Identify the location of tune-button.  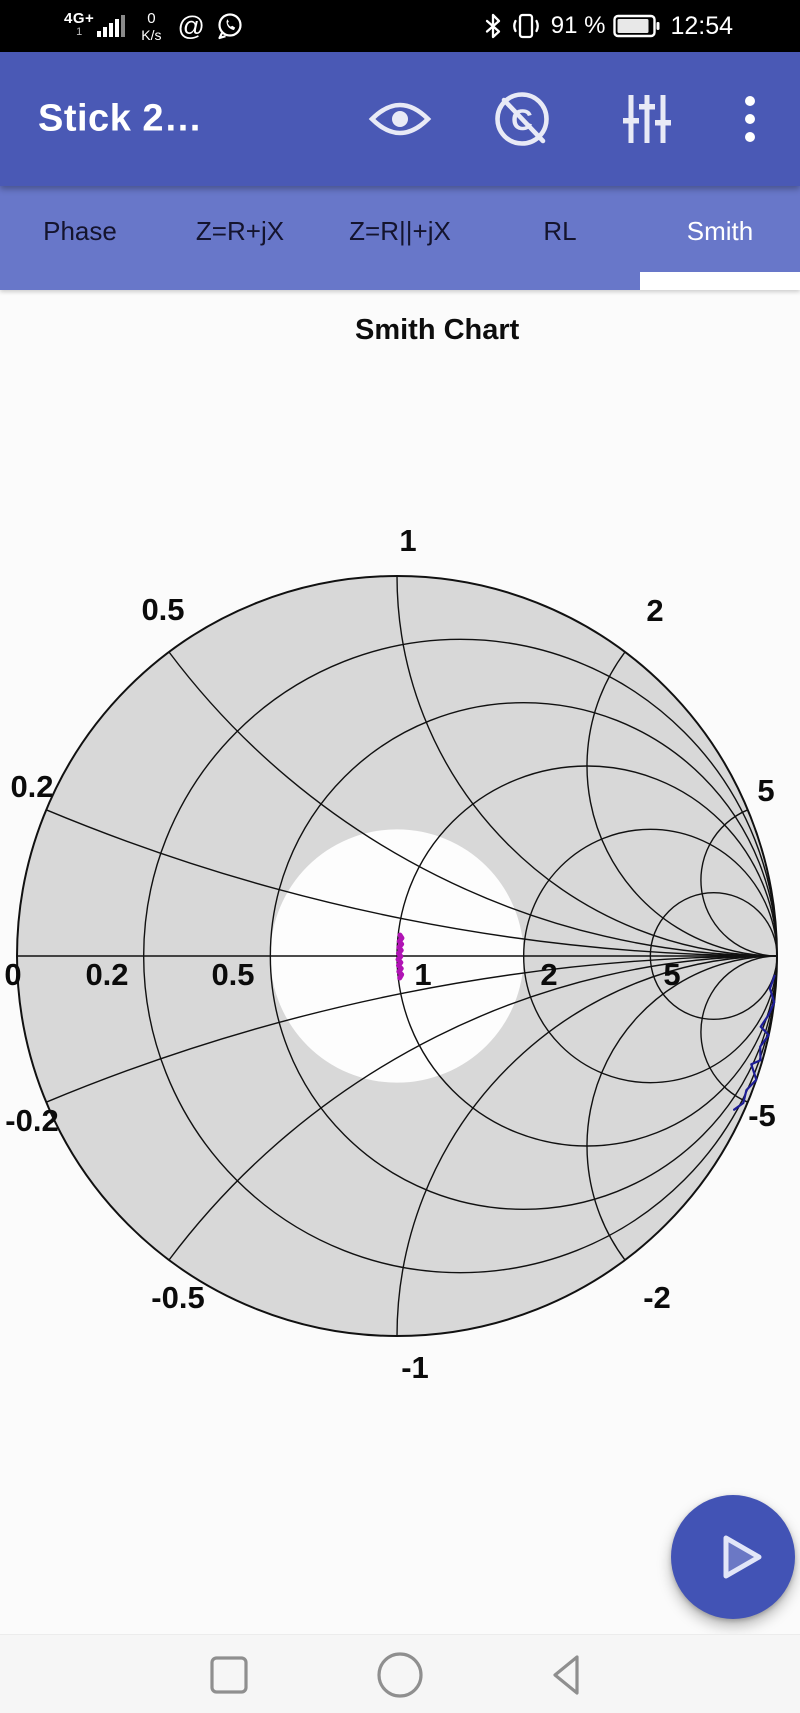
(647, 119).